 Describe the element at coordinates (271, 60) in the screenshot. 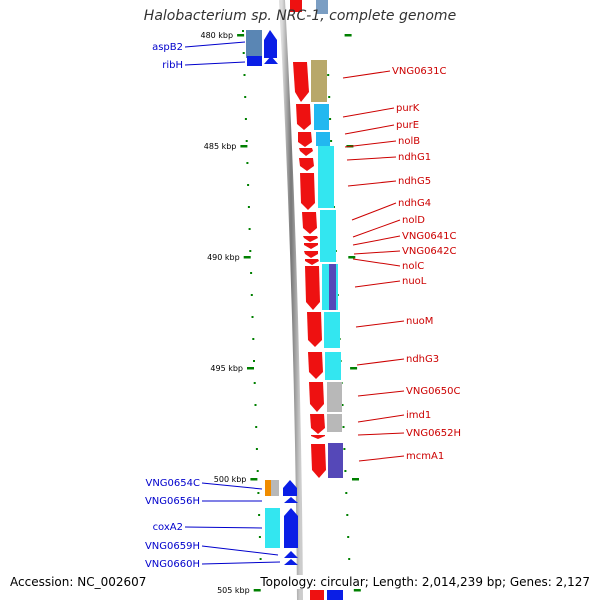

I see `gene-arrow-ribH-b` at that location.